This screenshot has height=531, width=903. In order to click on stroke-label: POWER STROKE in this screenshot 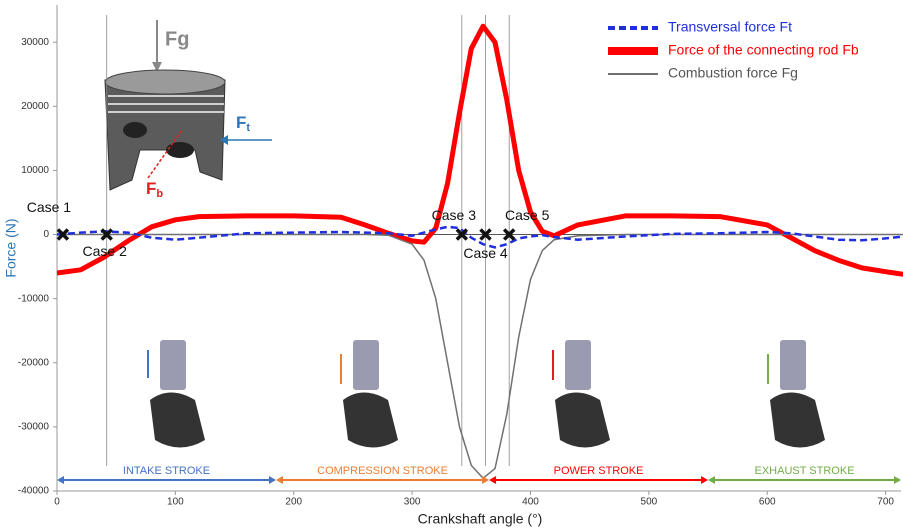, I will do `click(599, 471)`.